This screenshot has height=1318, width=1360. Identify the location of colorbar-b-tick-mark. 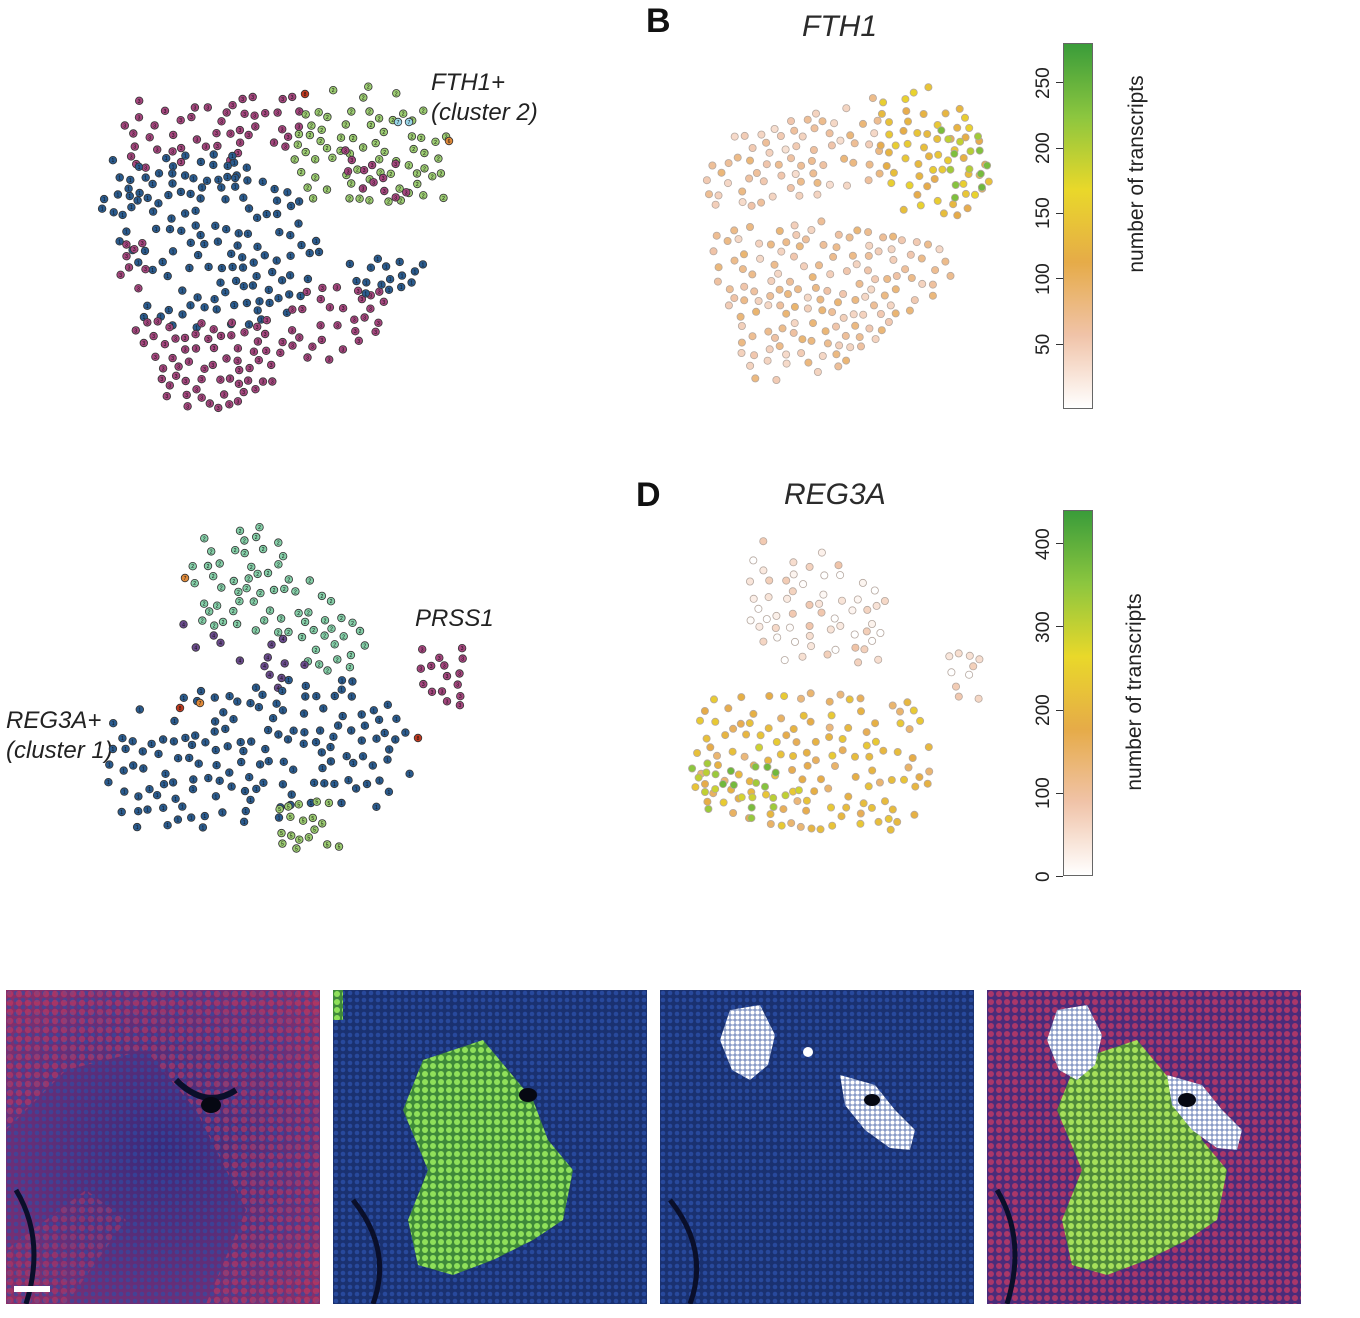
(1059, 83).